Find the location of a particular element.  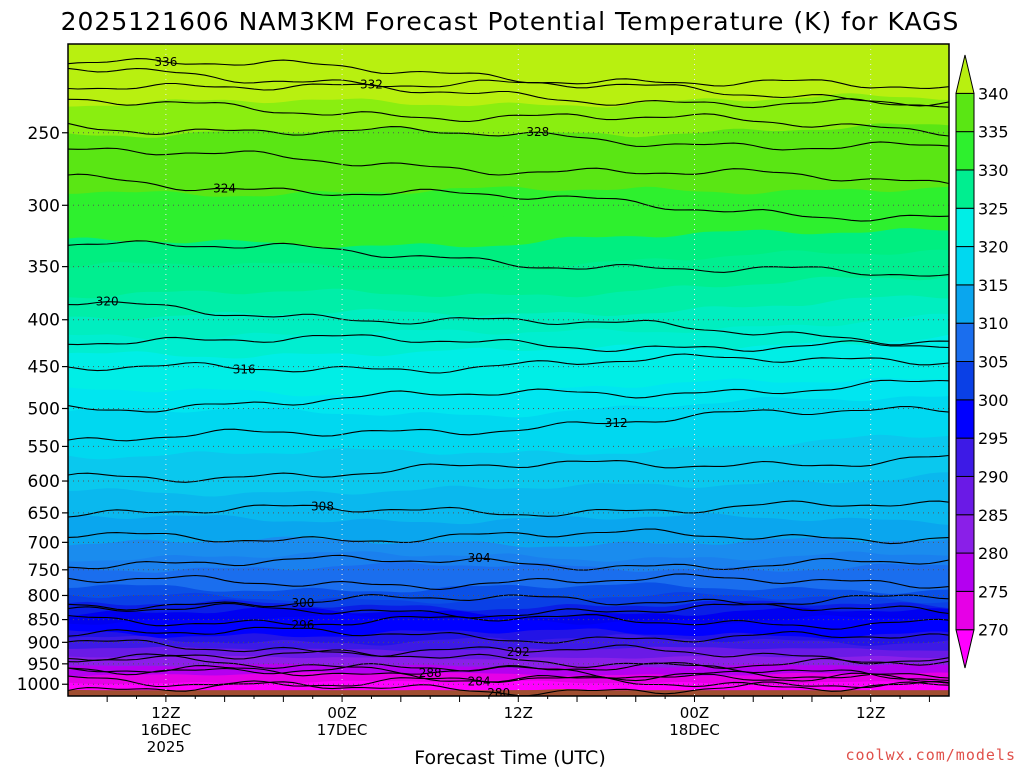

colorbar-label: 295 is located at coordinates (993, 438).